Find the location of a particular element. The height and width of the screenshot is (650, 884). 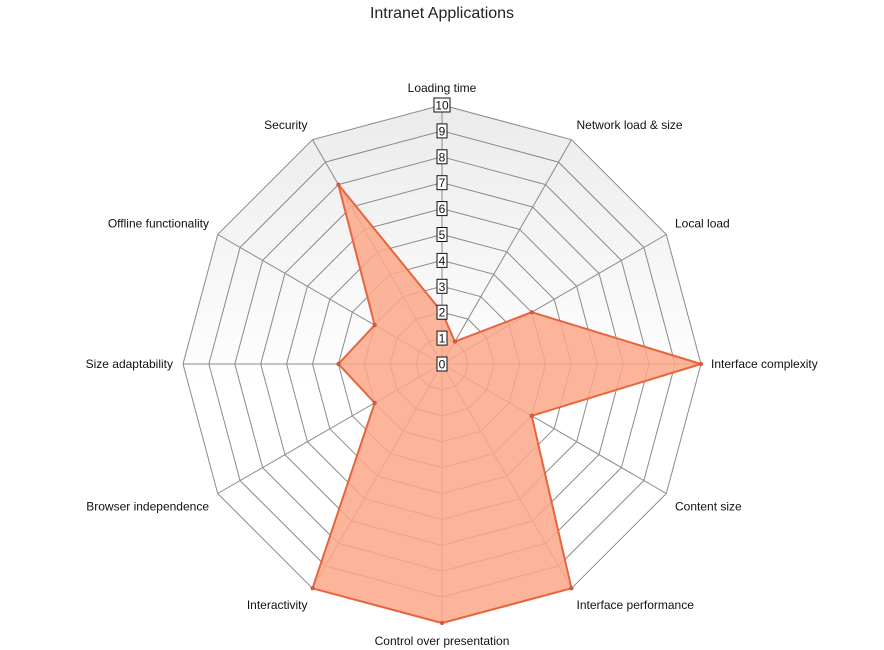

tick-labels: 0 1 2 3 4 5 6 7 8 9 10 is located at coordinates (442, 234).